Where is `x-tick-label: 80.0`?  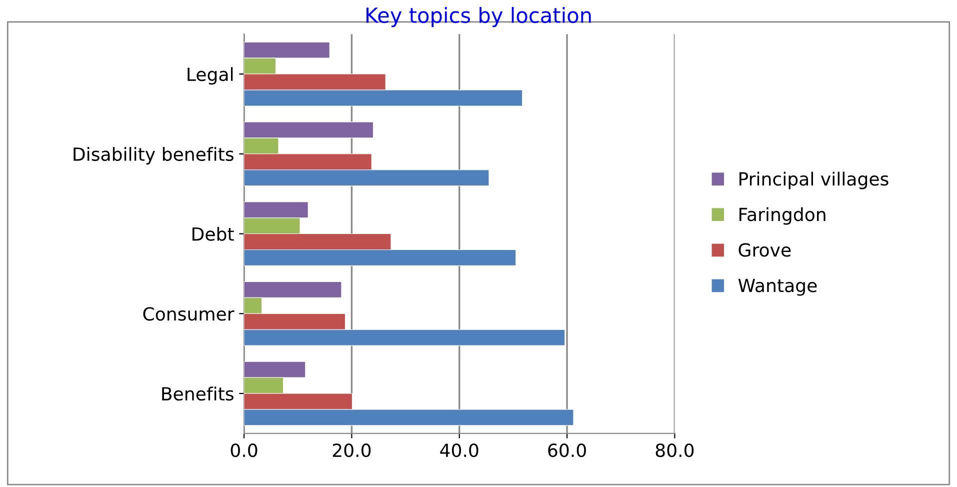
x-tick-label: 80.0 is located at coordinates (675, 450).